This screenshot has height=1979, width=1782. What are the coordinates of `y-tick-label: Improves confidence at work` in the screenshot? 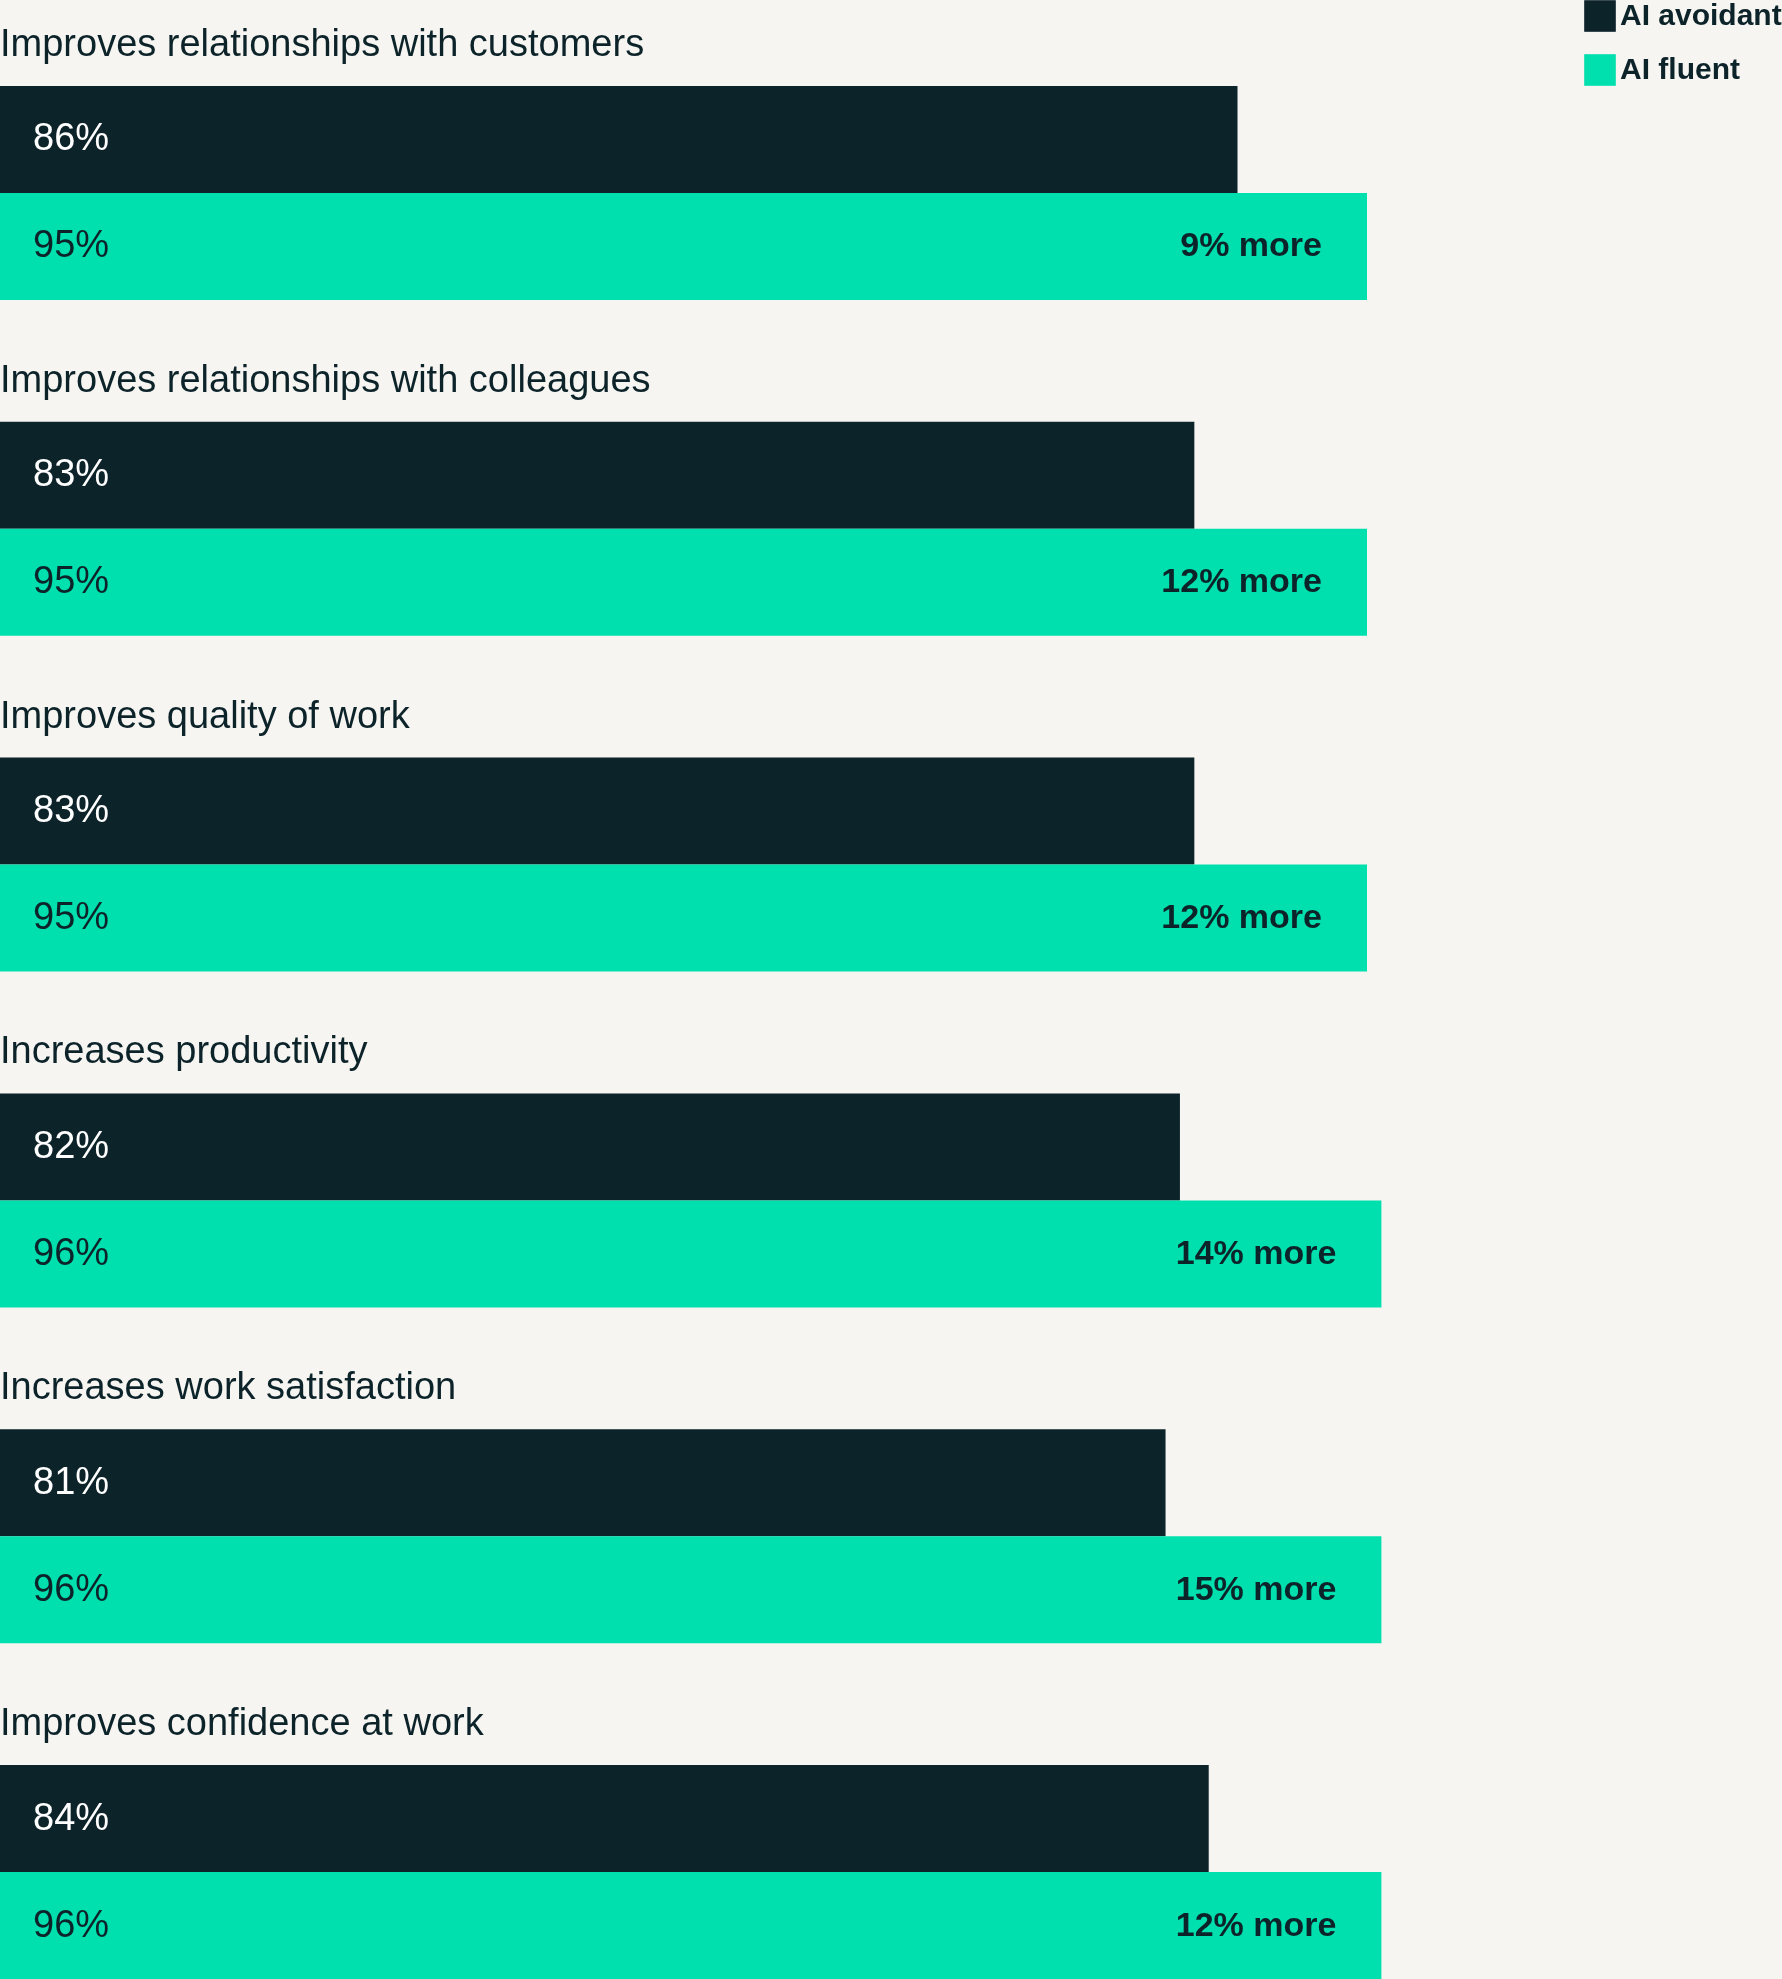 It's located at (242, 1722).